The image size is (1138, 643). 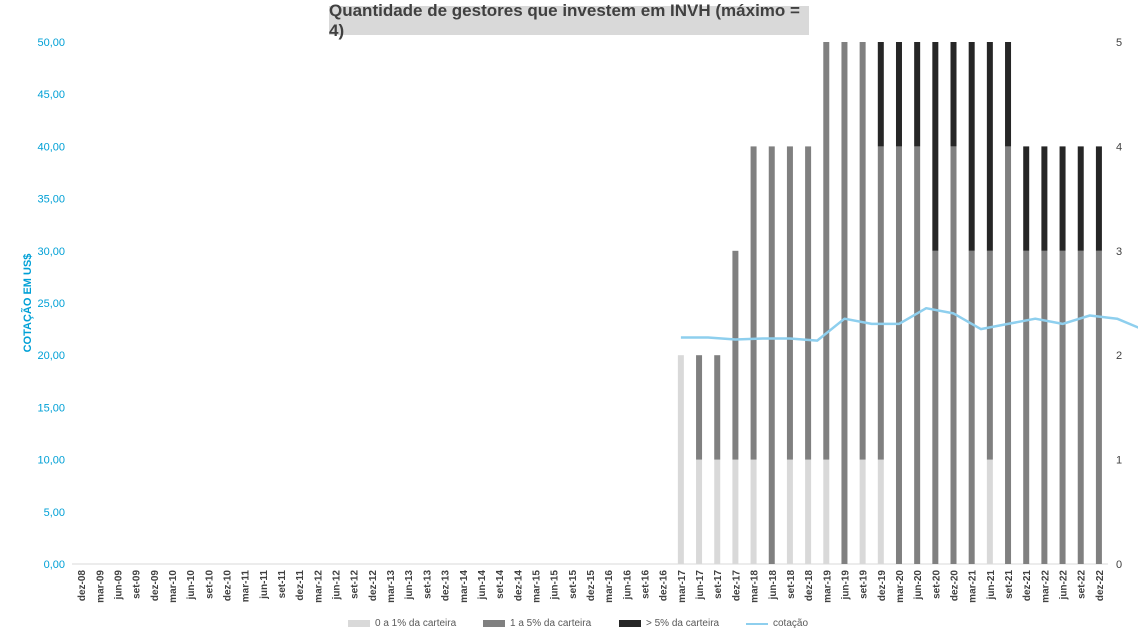 What do you see at coordinates (1119, 43) in the screenshot?
I see `y-right-tick-label: 5` at bounding box center [1119, 43].